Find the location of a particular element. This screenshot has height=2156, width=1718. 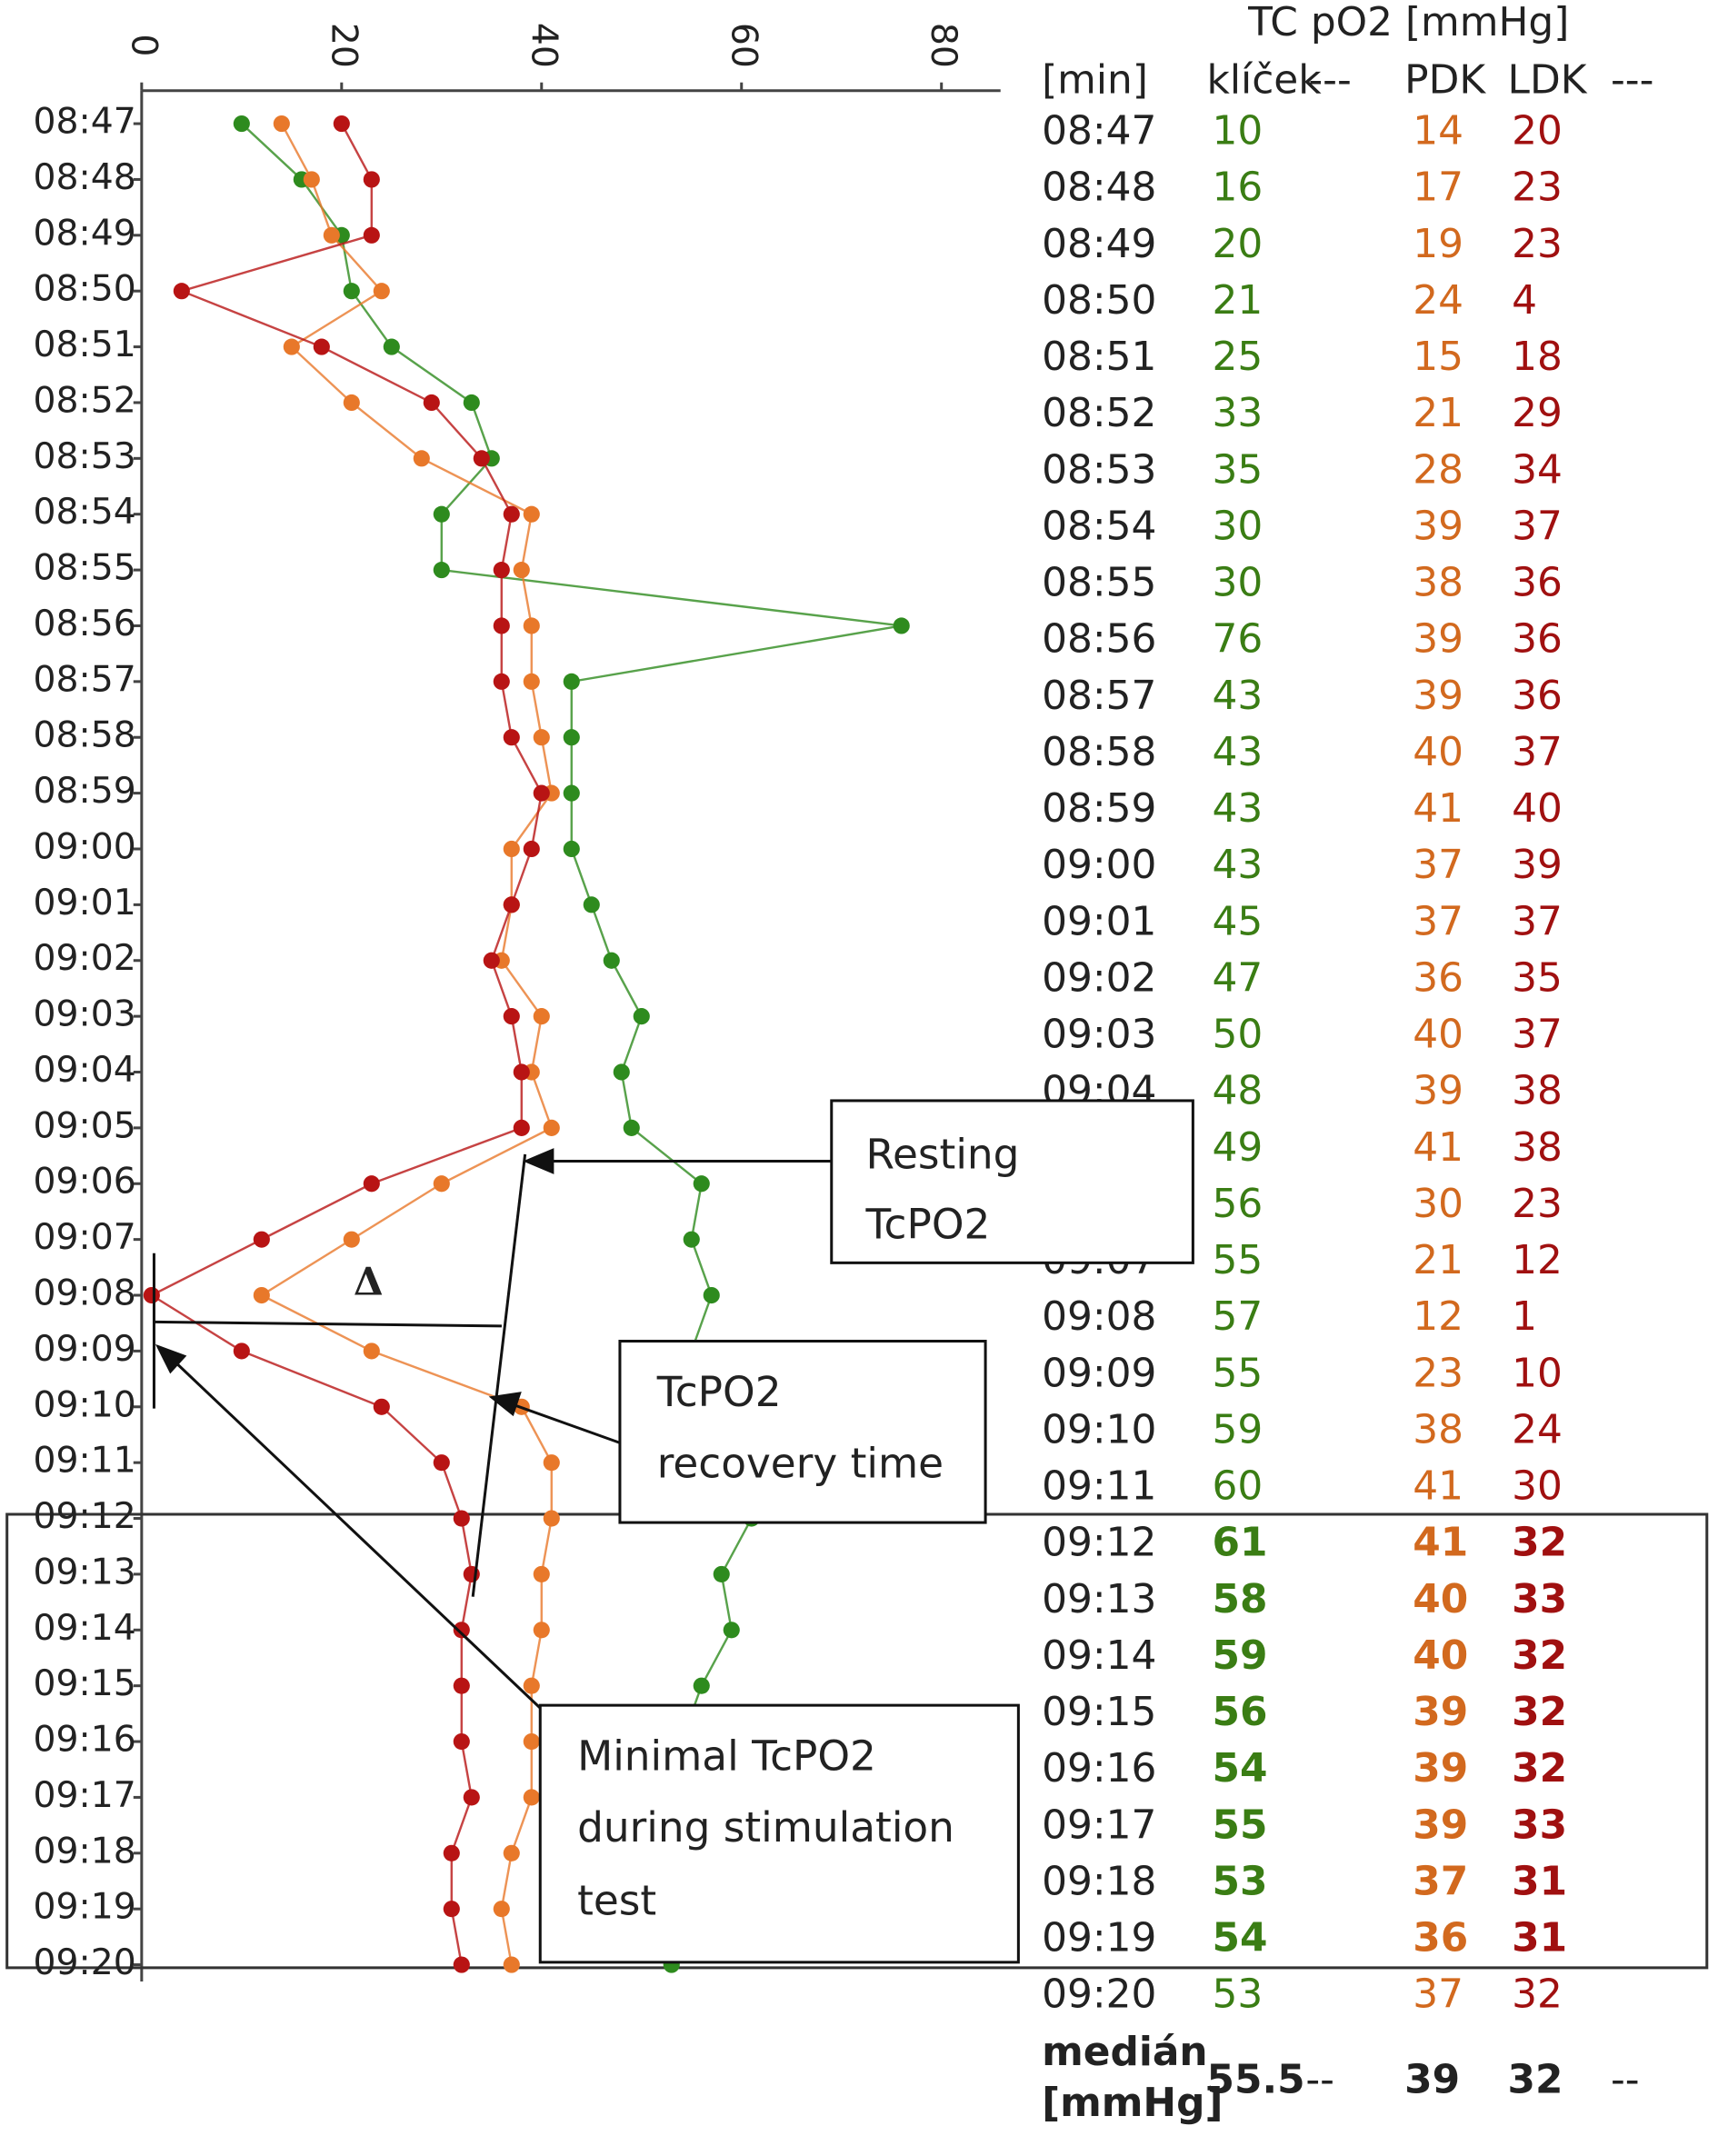

table-value: 60 is located at coordinates (1238, 1487).